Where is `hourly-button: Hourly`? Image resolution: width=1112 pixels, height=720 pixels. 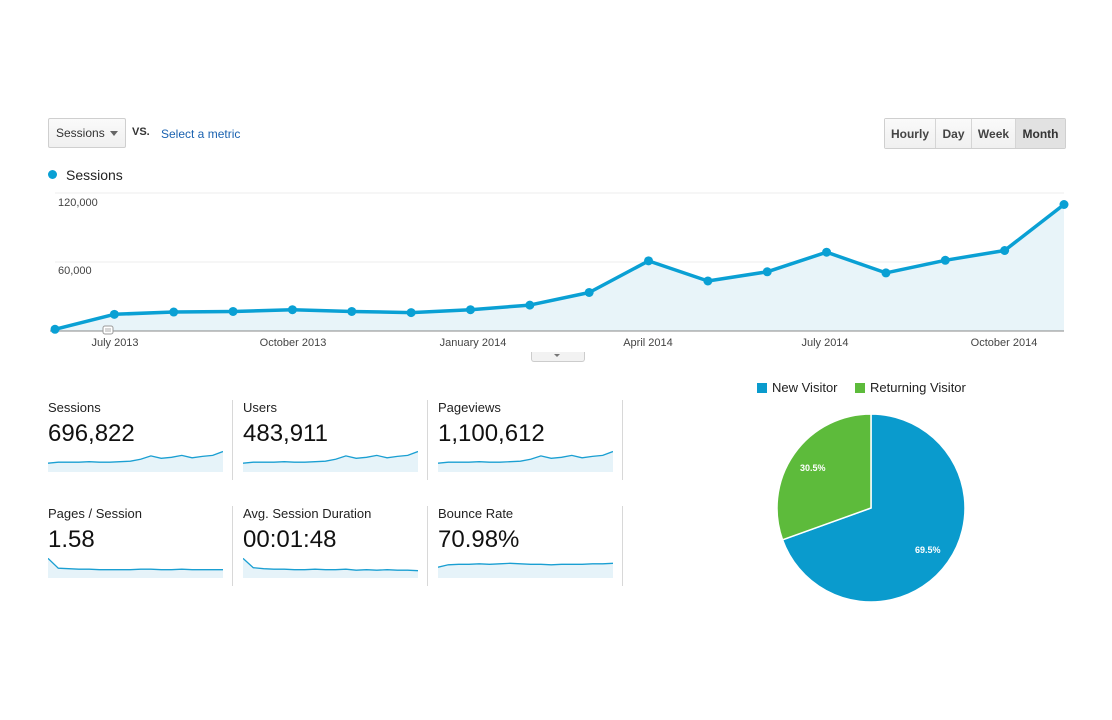
hourly-button: Hourly is located at coordinates (910, 133).